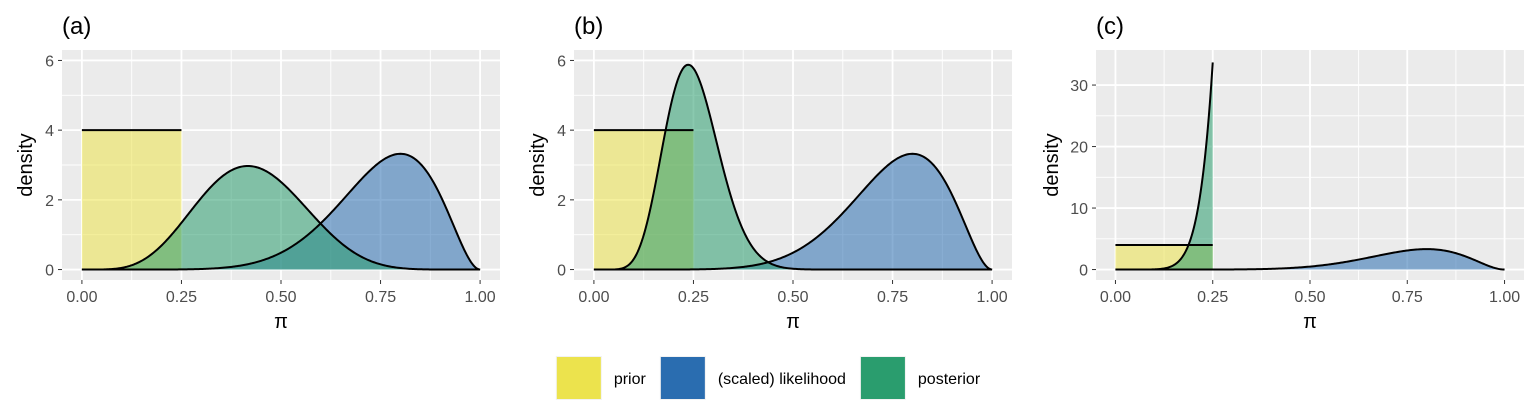  I want to click on legend: prior (scaled) likelihood posterior, so click(768, 378).